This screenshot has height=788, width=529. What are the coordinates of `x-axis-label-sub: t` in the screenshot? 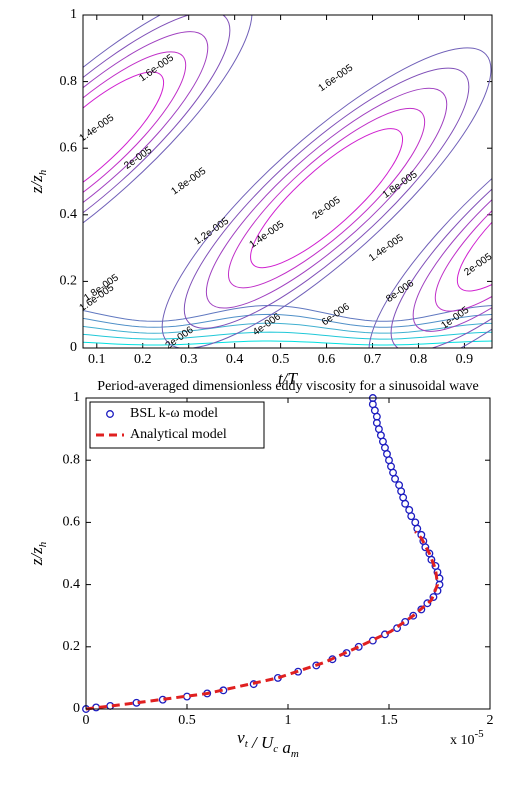 It's located at (247, 744).